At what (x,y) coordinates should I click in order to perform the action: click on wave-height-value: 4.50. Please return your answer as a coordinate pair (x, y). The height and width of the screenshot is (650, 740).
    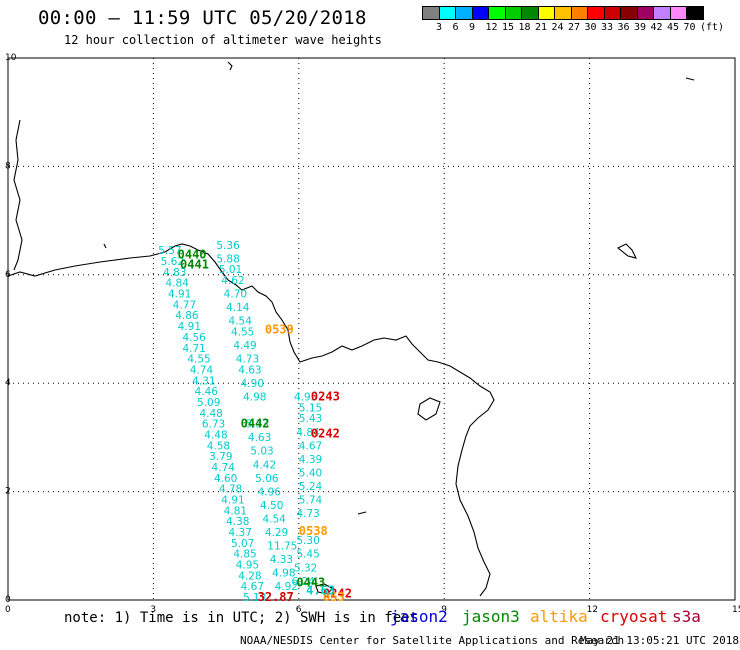
    Looking at the image, I should click on (271, 506).